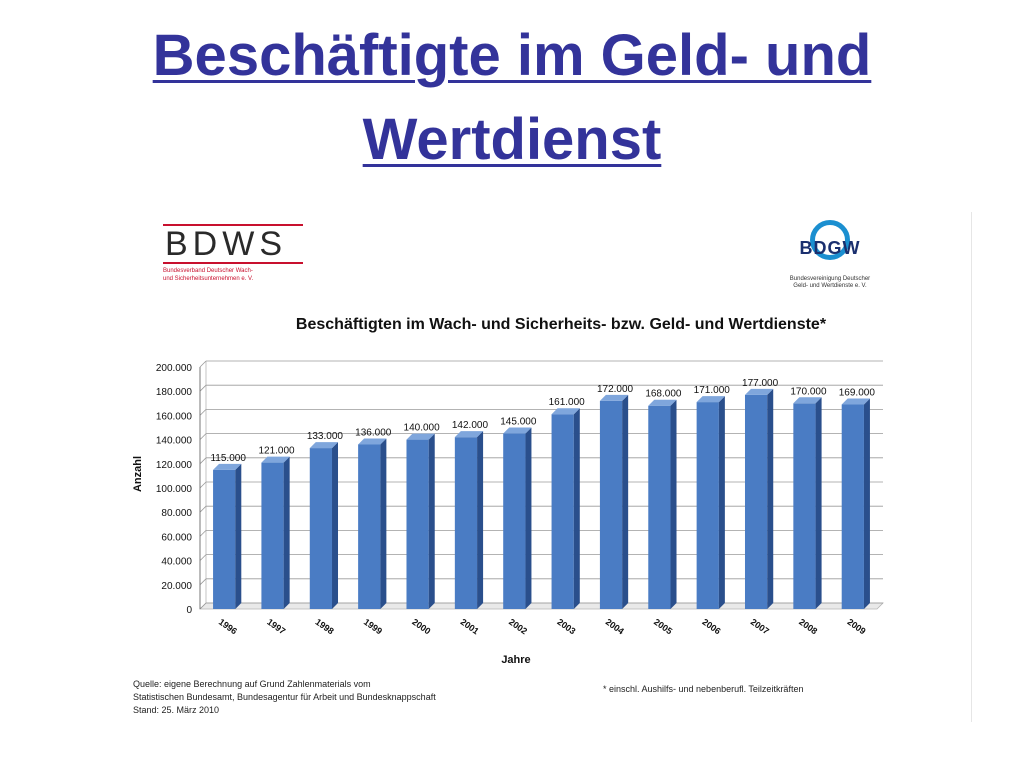  I want to click on bar-2003, so click(565, 508).